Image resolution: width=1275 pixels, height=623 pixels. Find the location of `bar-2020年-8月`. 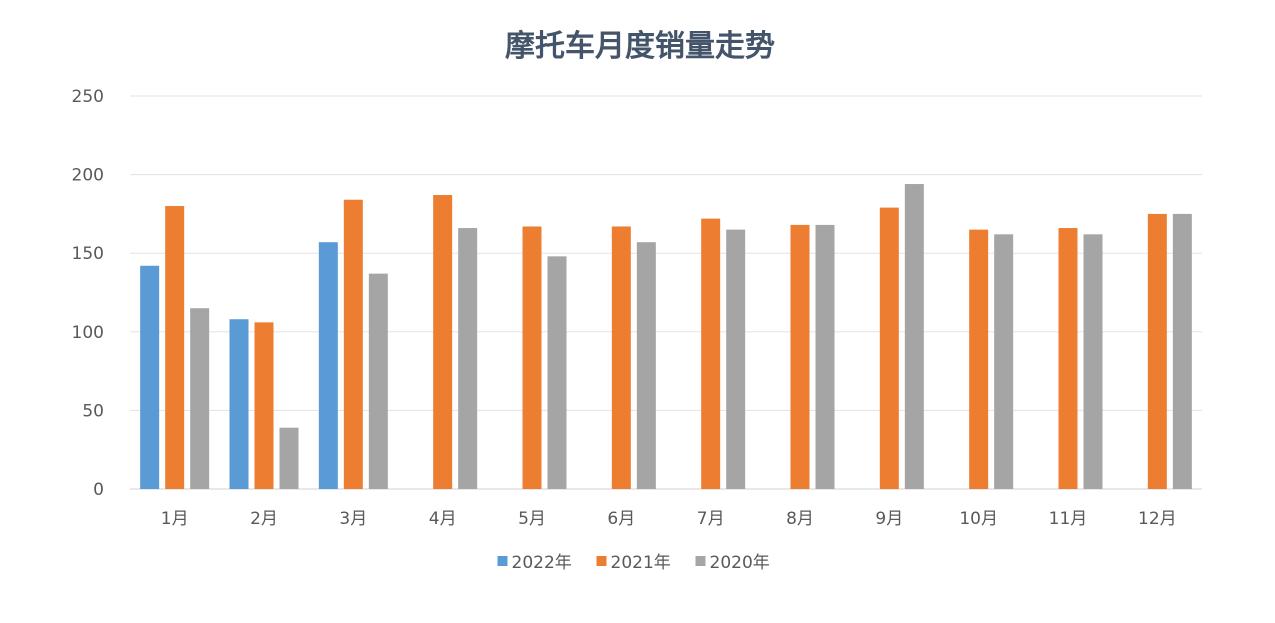

bar-2020年-8月 is located at coordinates (825, 357).